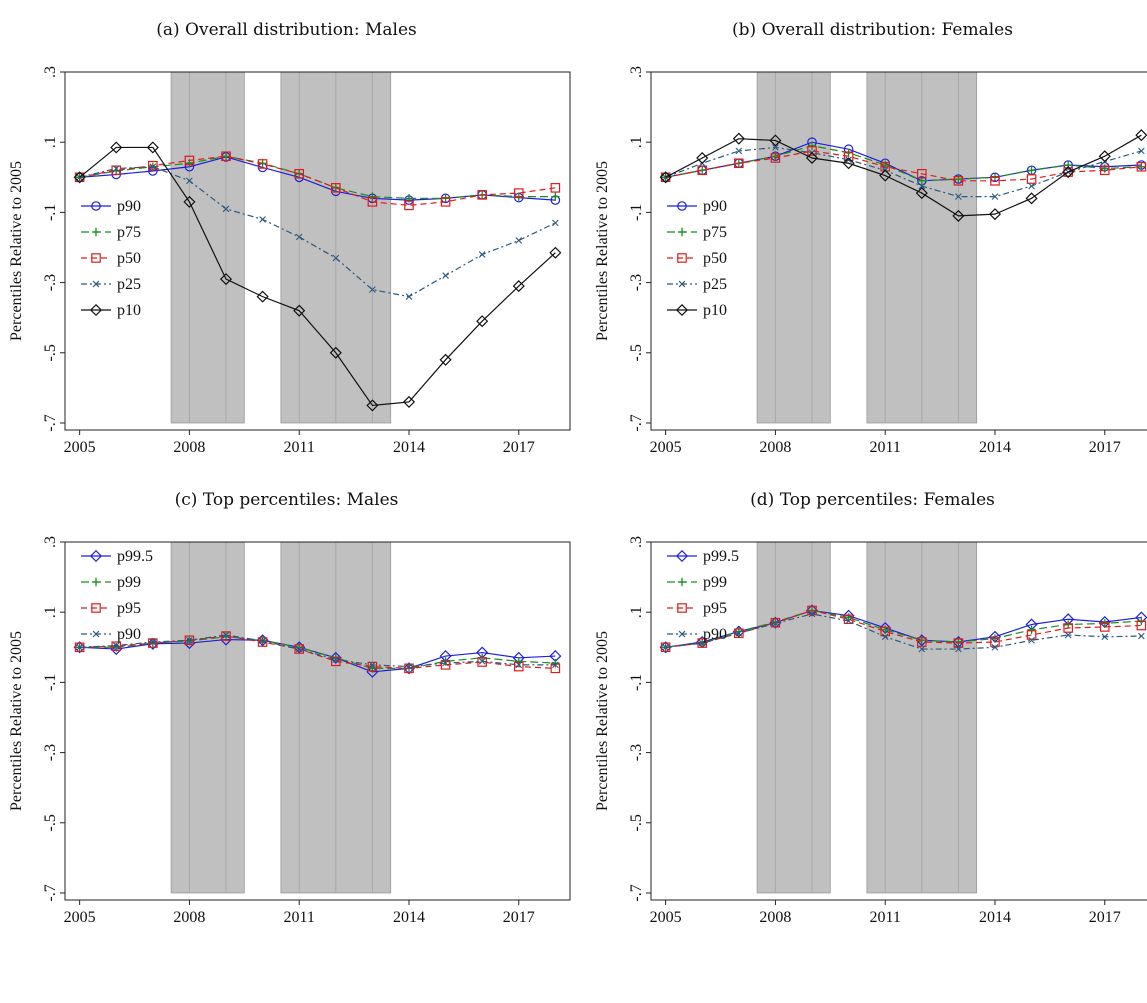  Describe the element at coordinates (50, 212) in the screenshot. I see `y-tick-label: -.1` at that location.